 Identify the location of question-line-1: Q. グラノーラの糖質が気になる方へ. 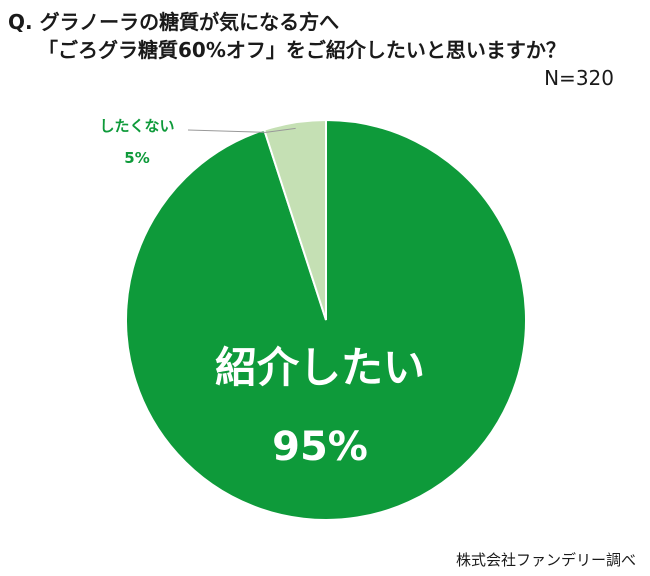
(174, 22).